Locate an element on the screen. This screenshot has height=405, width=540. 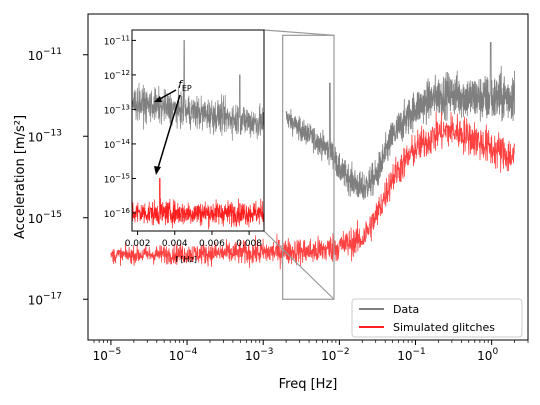
inset-y-tick-label: 10−14 is located at coordinates (117, 144).